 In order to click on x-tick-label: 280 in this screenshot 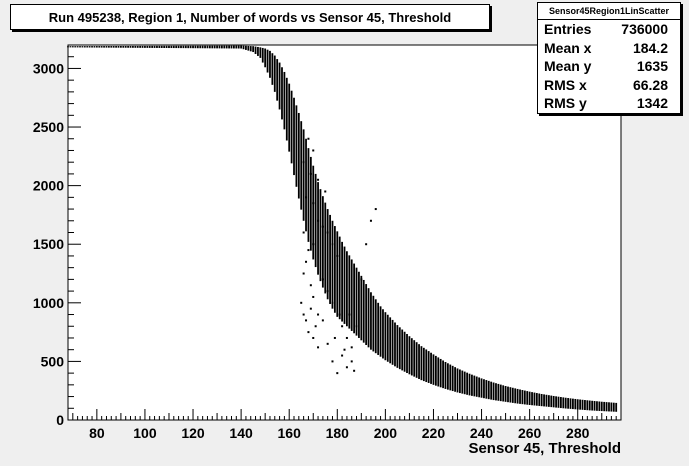, I will do `click(578, 433)`.